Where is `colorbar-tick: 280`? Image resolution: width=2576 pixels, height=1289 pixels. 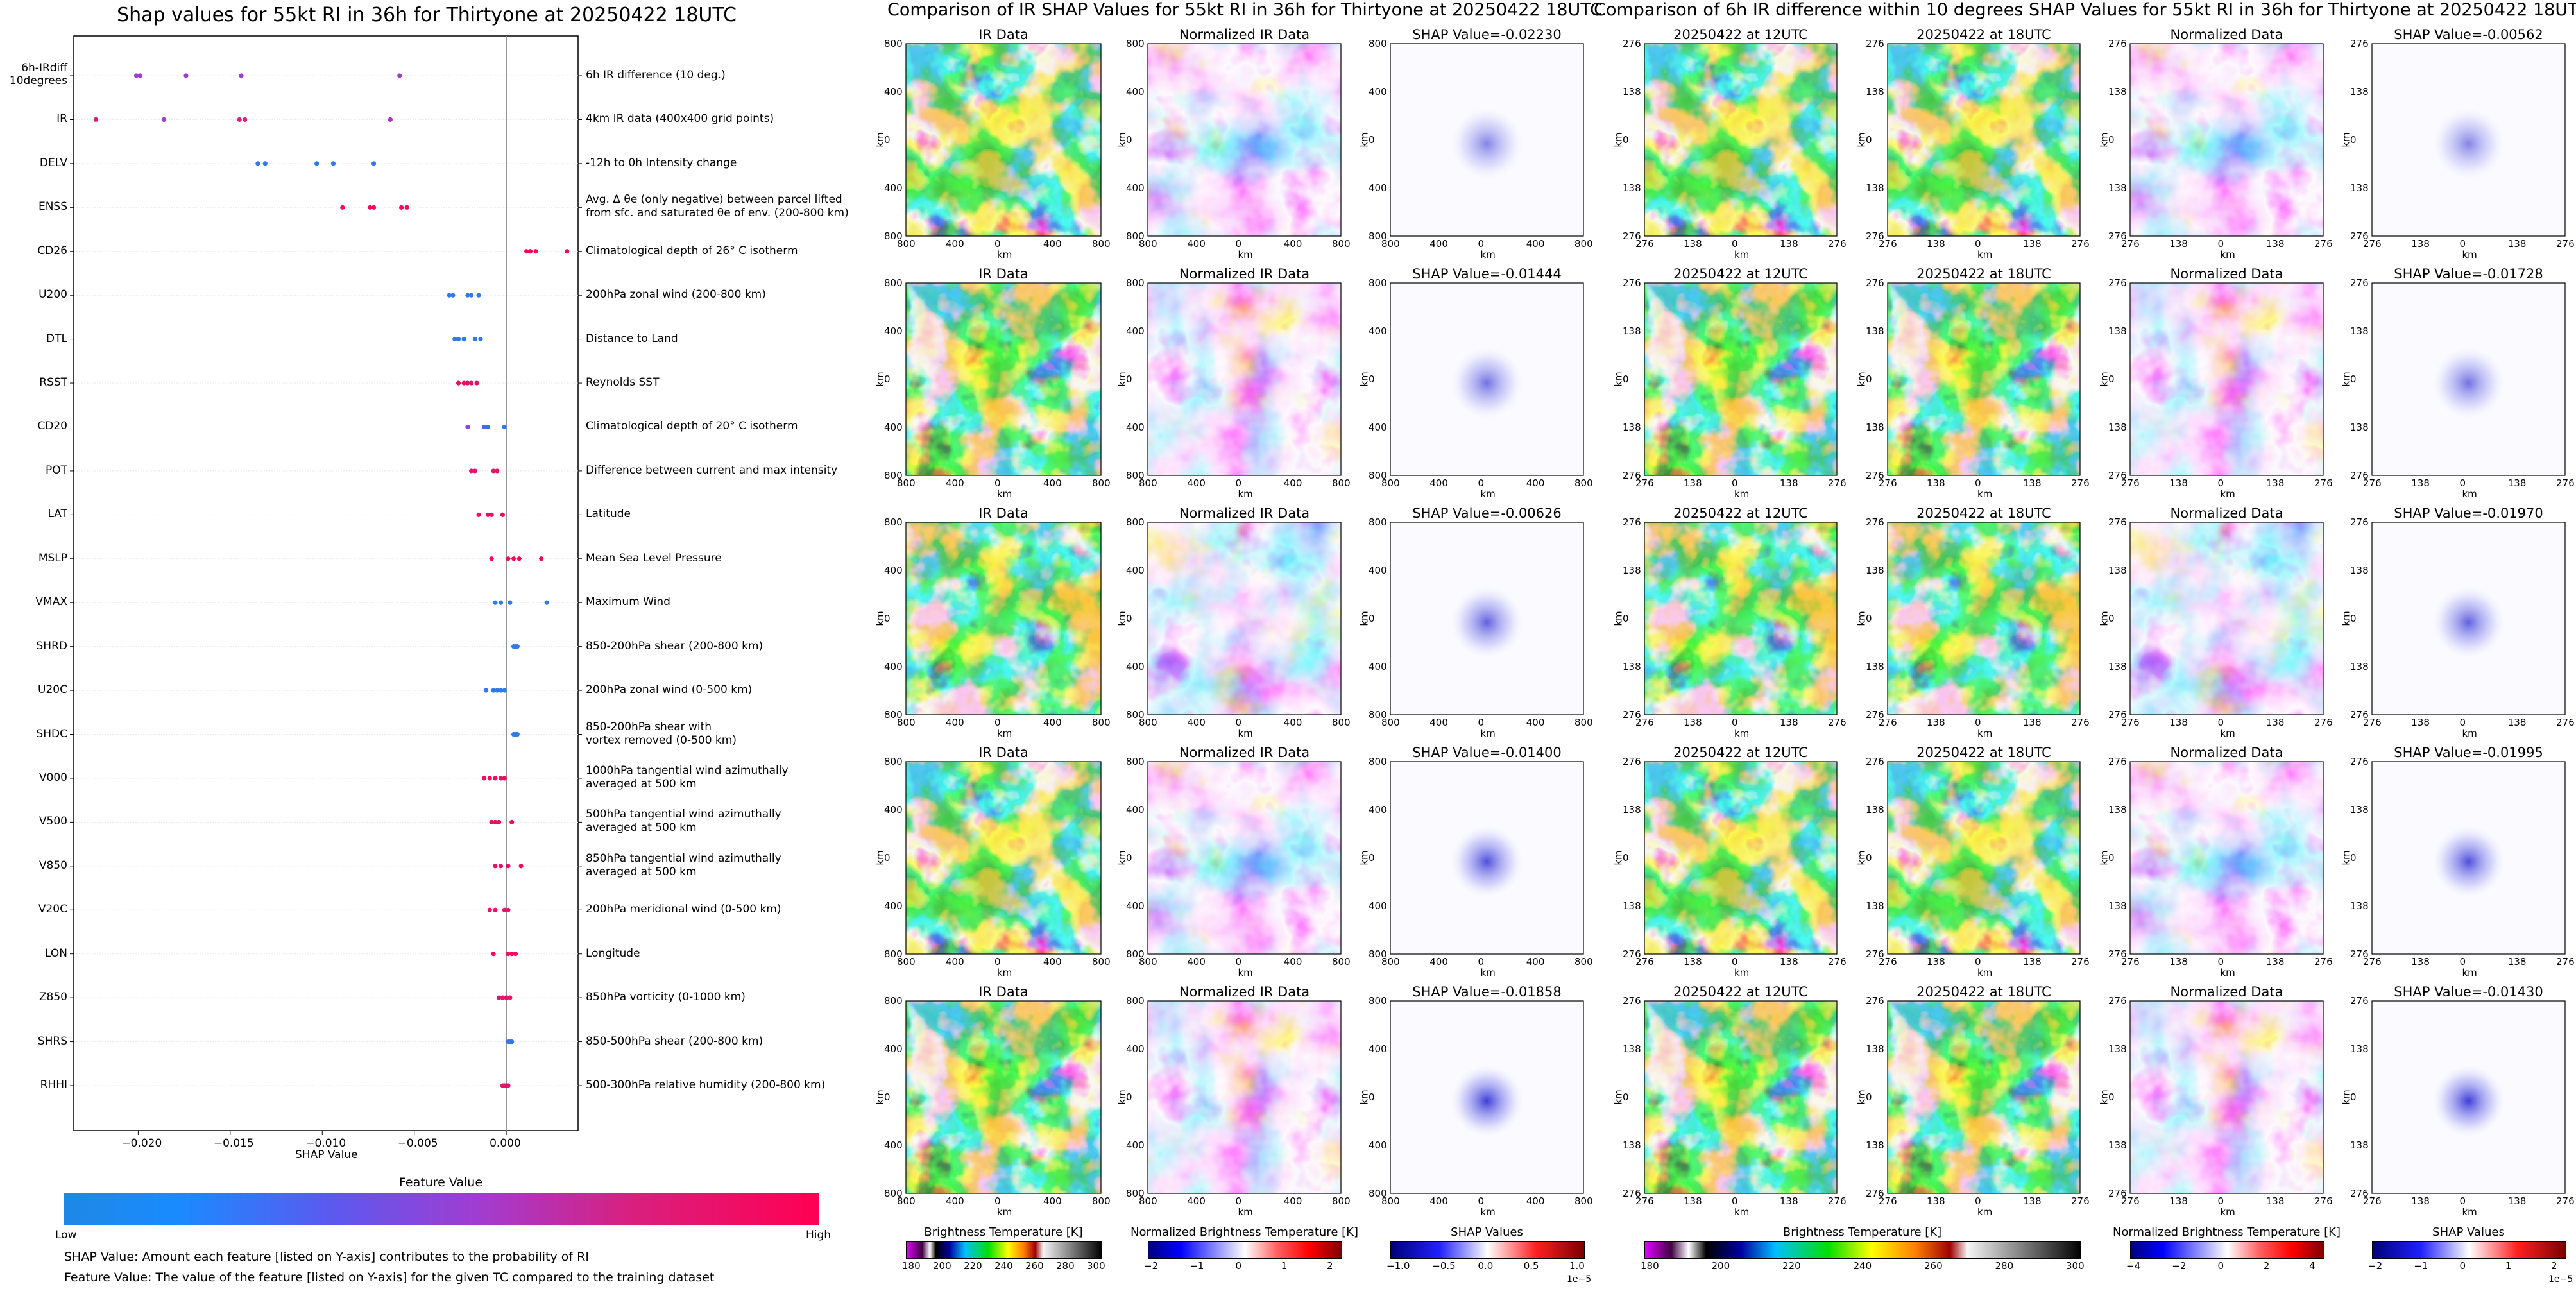
colorbar-tick: 280 is located at coordinates (1065, 1266).